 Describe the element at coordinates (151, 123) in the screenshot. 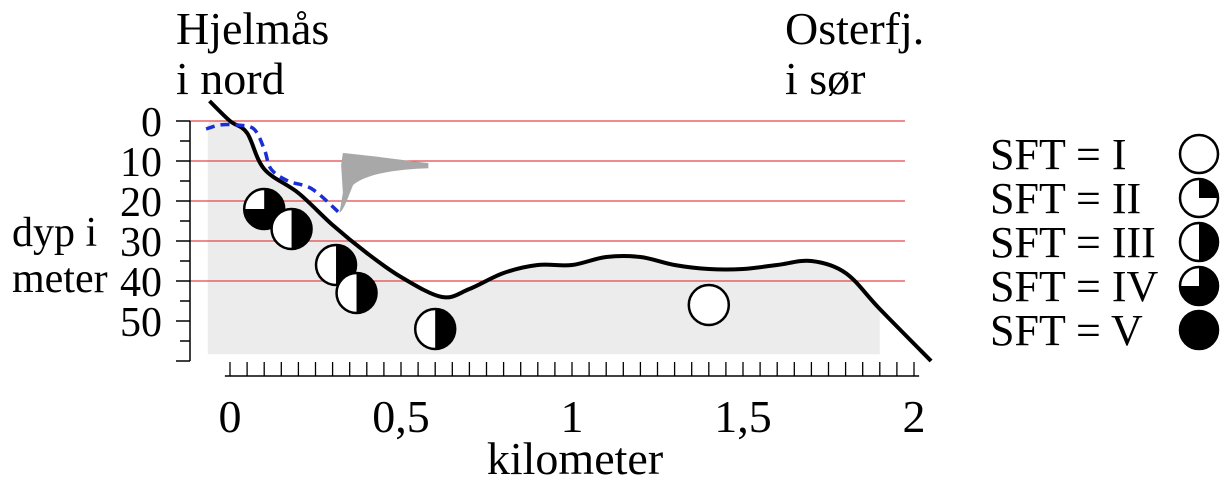

I see `y-tick-label: 0` at that location.